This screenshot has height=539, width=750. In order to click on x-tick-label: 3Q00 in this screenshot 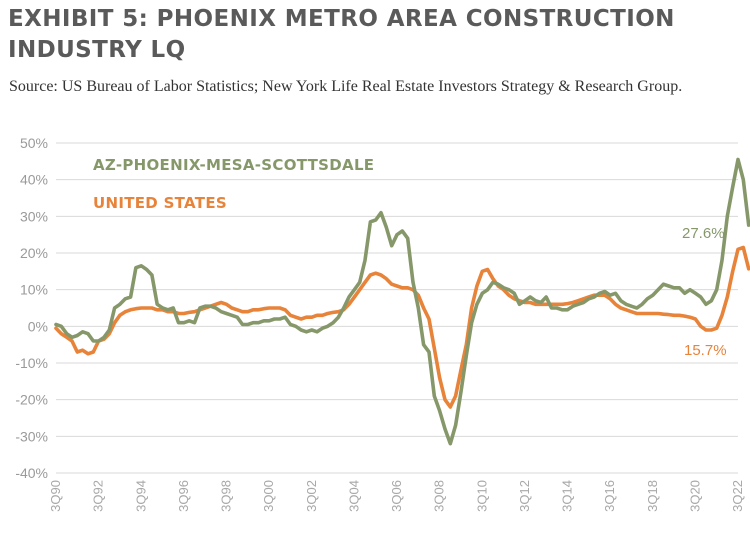, I will do `click(268, 496)`.